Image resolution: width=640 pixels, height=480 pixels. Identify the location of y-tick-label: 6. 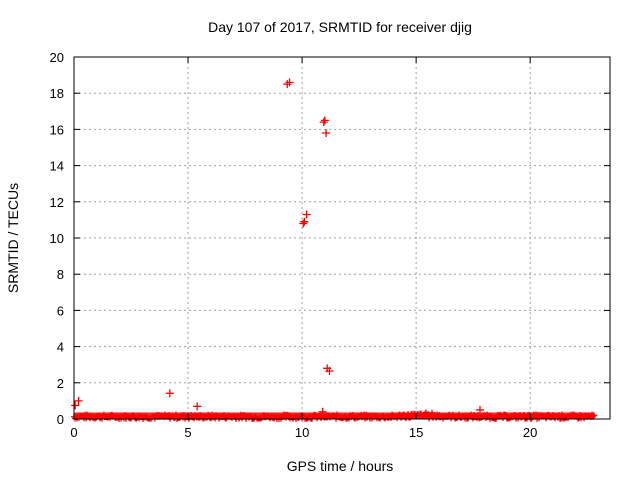
(60, 310).